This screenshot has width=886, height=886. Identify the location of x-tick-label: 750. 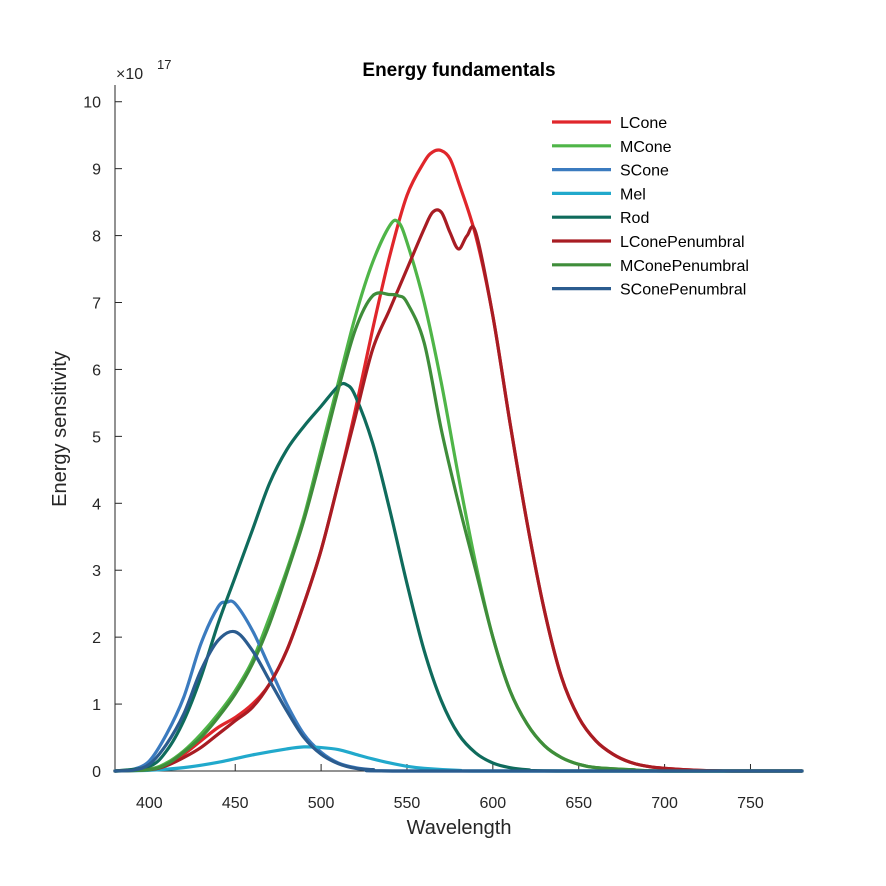
(750, 803).